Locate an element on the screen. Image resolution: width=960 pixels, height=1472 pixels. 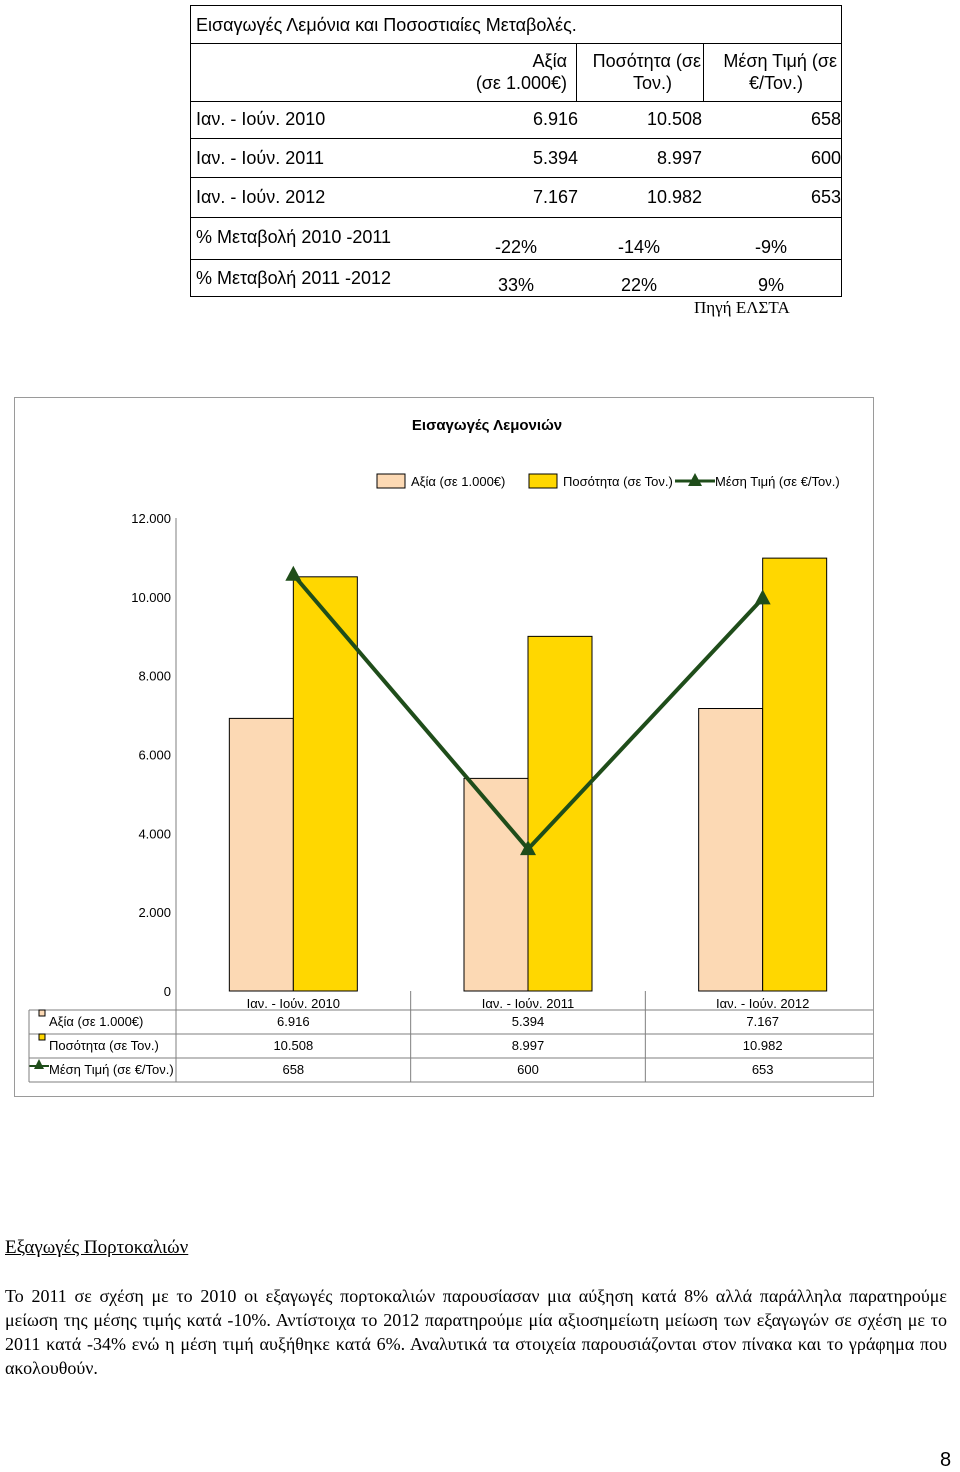
change-value: -22% is located at coordinates (516, 247).